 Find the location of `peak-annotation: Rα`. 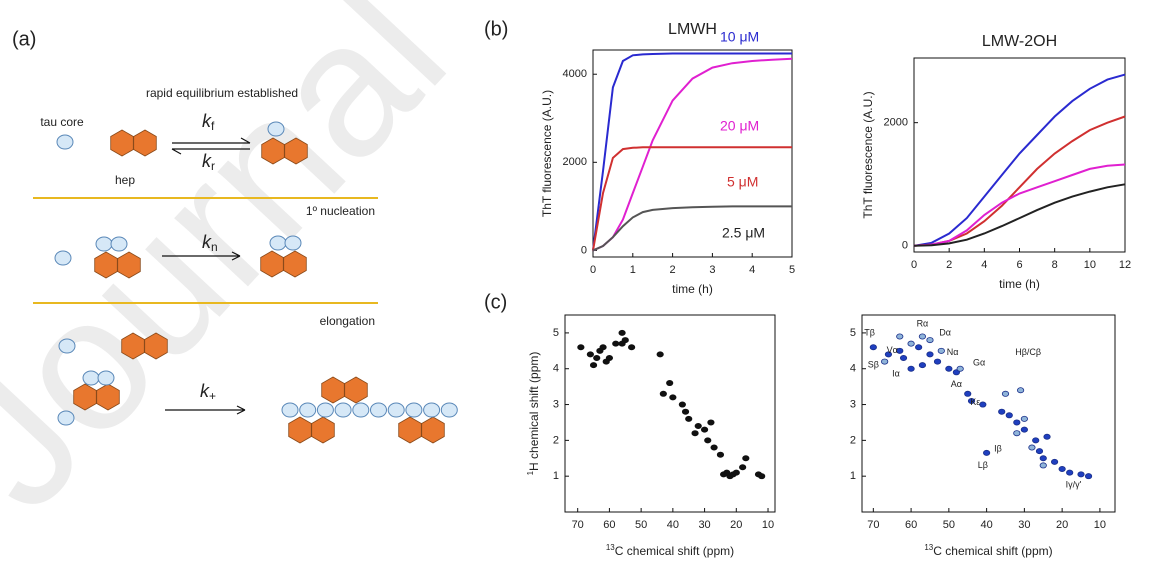

peak-annotation: Rα is located at coordinates (923, 323).